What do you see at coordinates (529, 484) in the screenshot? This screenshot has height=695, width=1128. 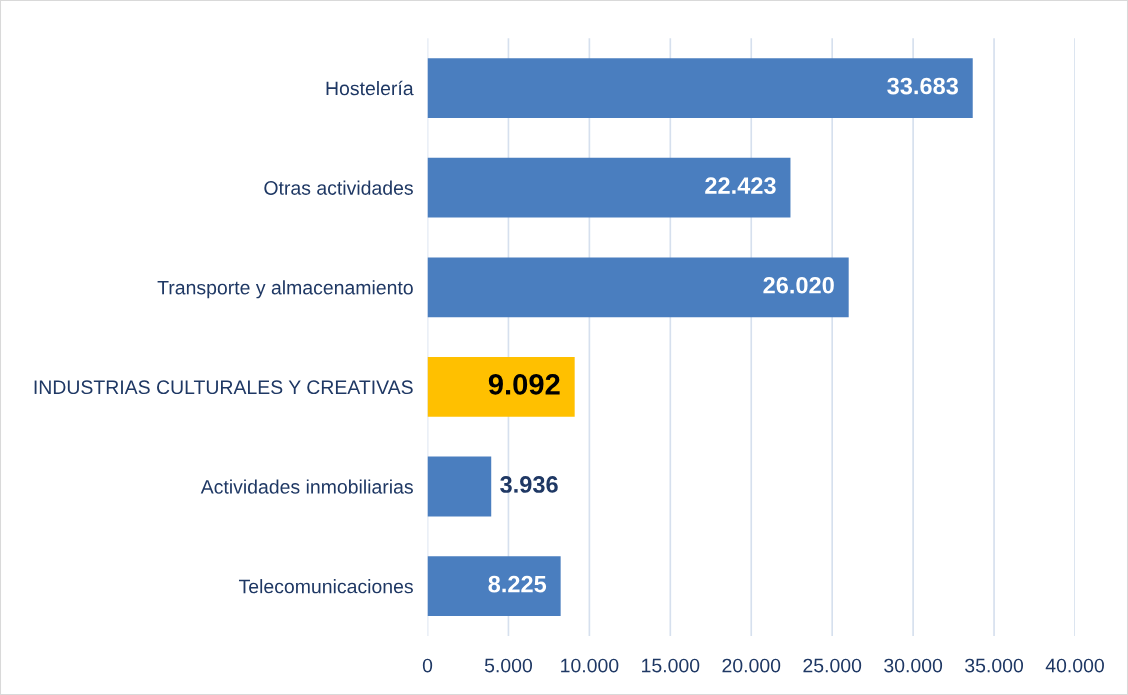 I see `data-label: 3.936` at bounding box center [529, 484].